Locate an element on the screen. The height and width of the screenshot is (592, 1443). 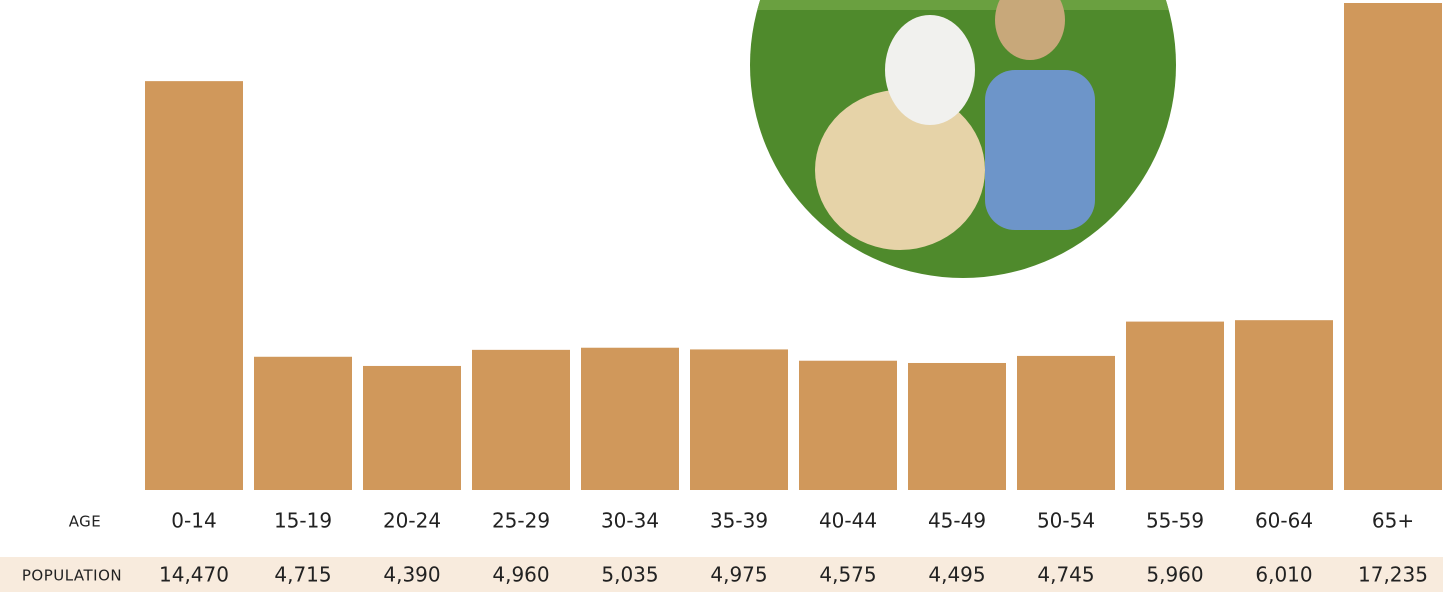
x-tick-label: 25-29 is located at coordinates (521, 521).